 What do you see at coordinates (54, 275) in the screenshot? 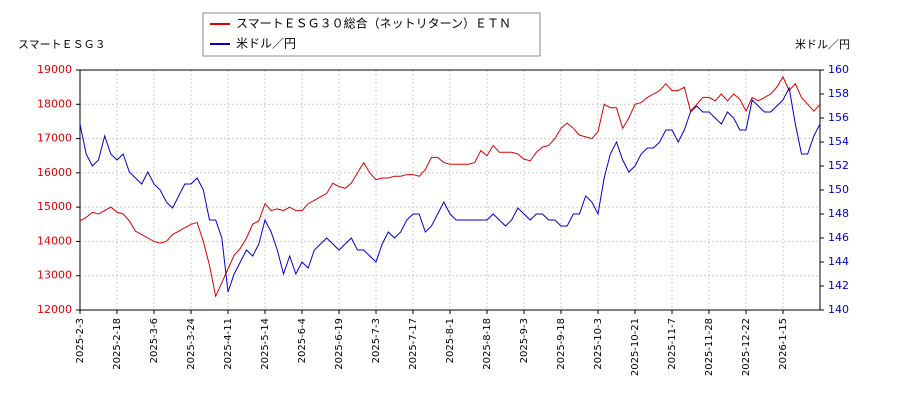
I see `y-tick-label: 13000` at bounding box center [54, 275].